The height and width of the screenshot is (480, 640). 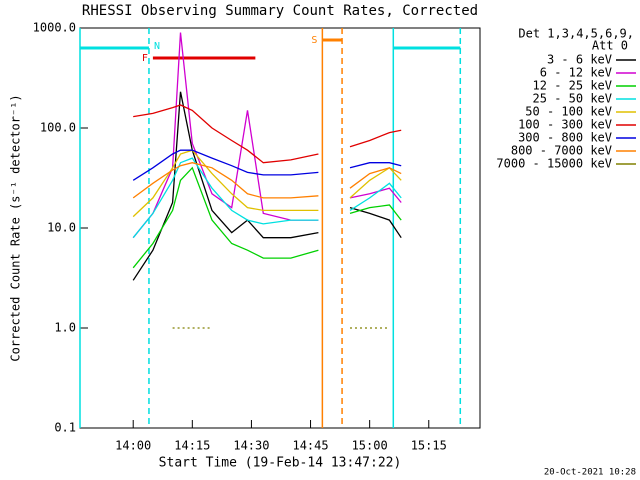 I want to click on legend-label: 50 - 100 keV, so click(x=568, y=112).